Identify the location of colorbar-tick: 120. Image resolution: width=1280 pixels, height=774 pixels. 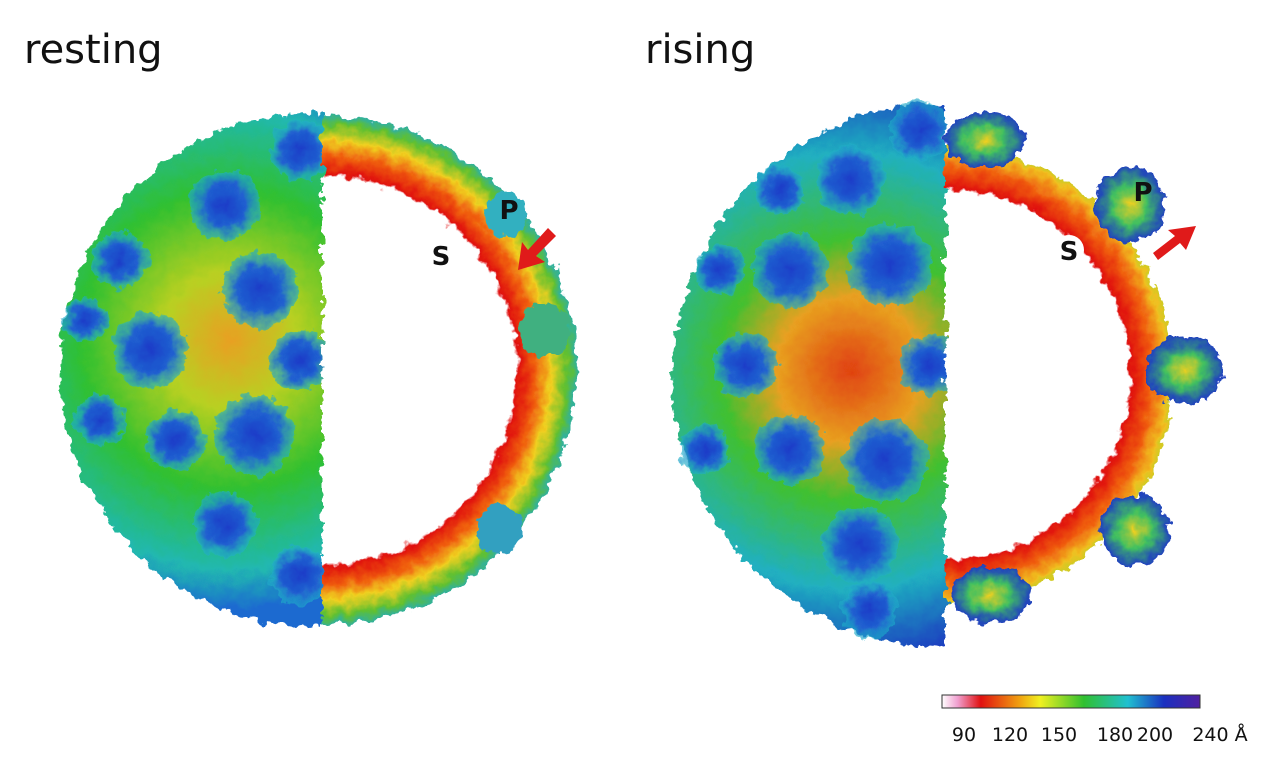
(1010, 735).